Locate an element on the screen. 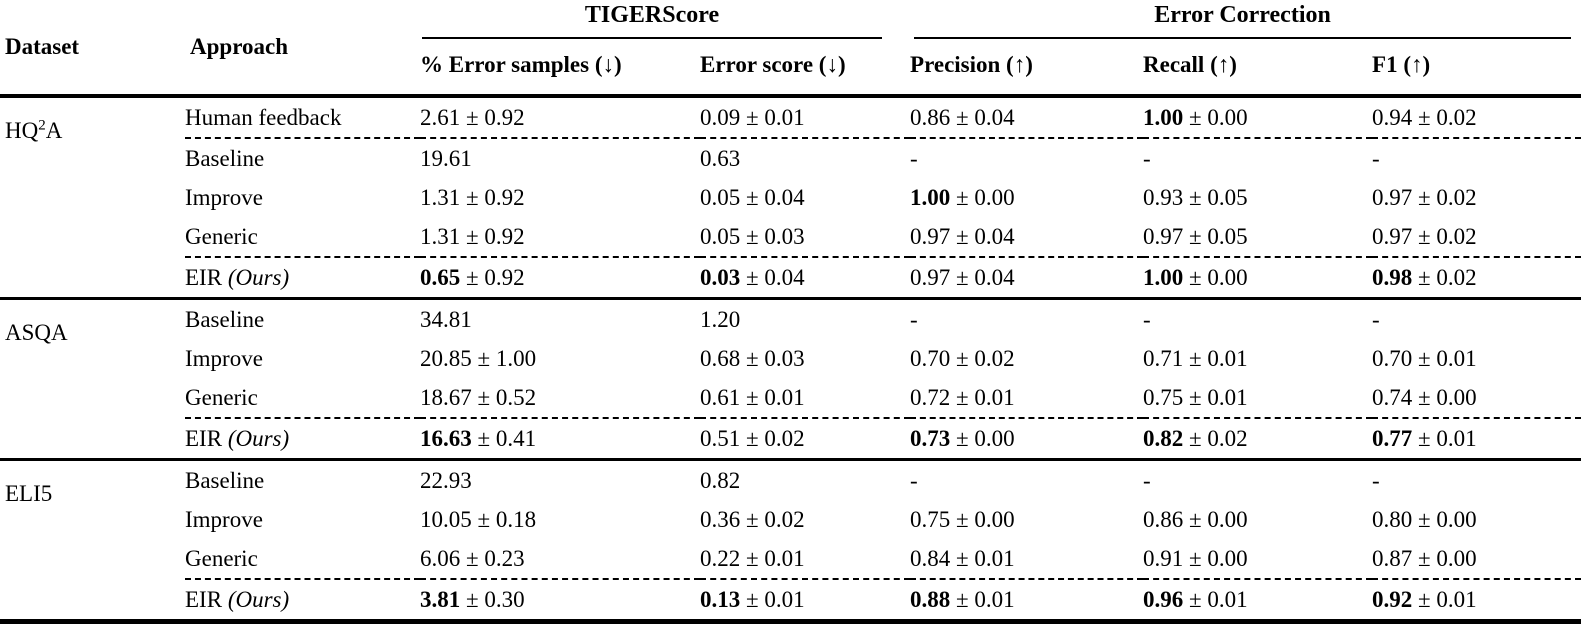 This screenshot has height=641, width=1581. metric-value: 0.22 ± 0.01 is located at coordinates (805, 559).